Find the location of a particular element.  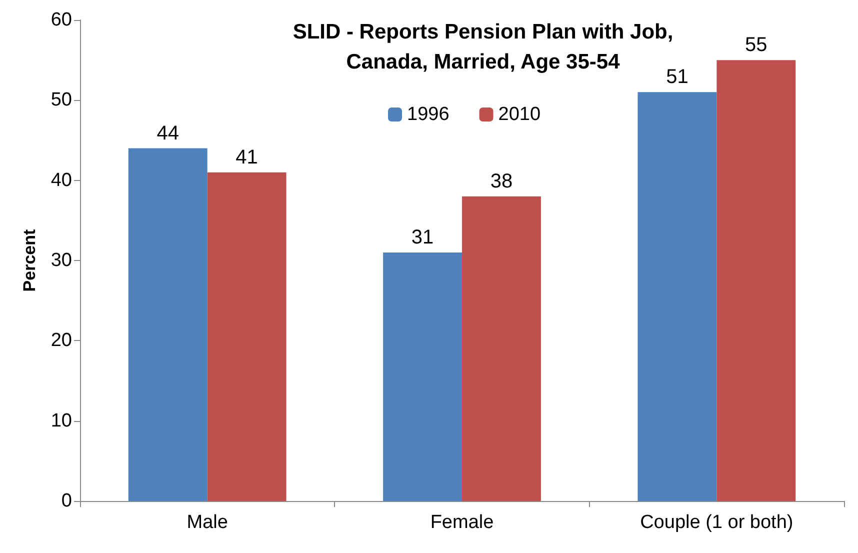

y-tick-label: 50 is located at coordinates (61, 100).